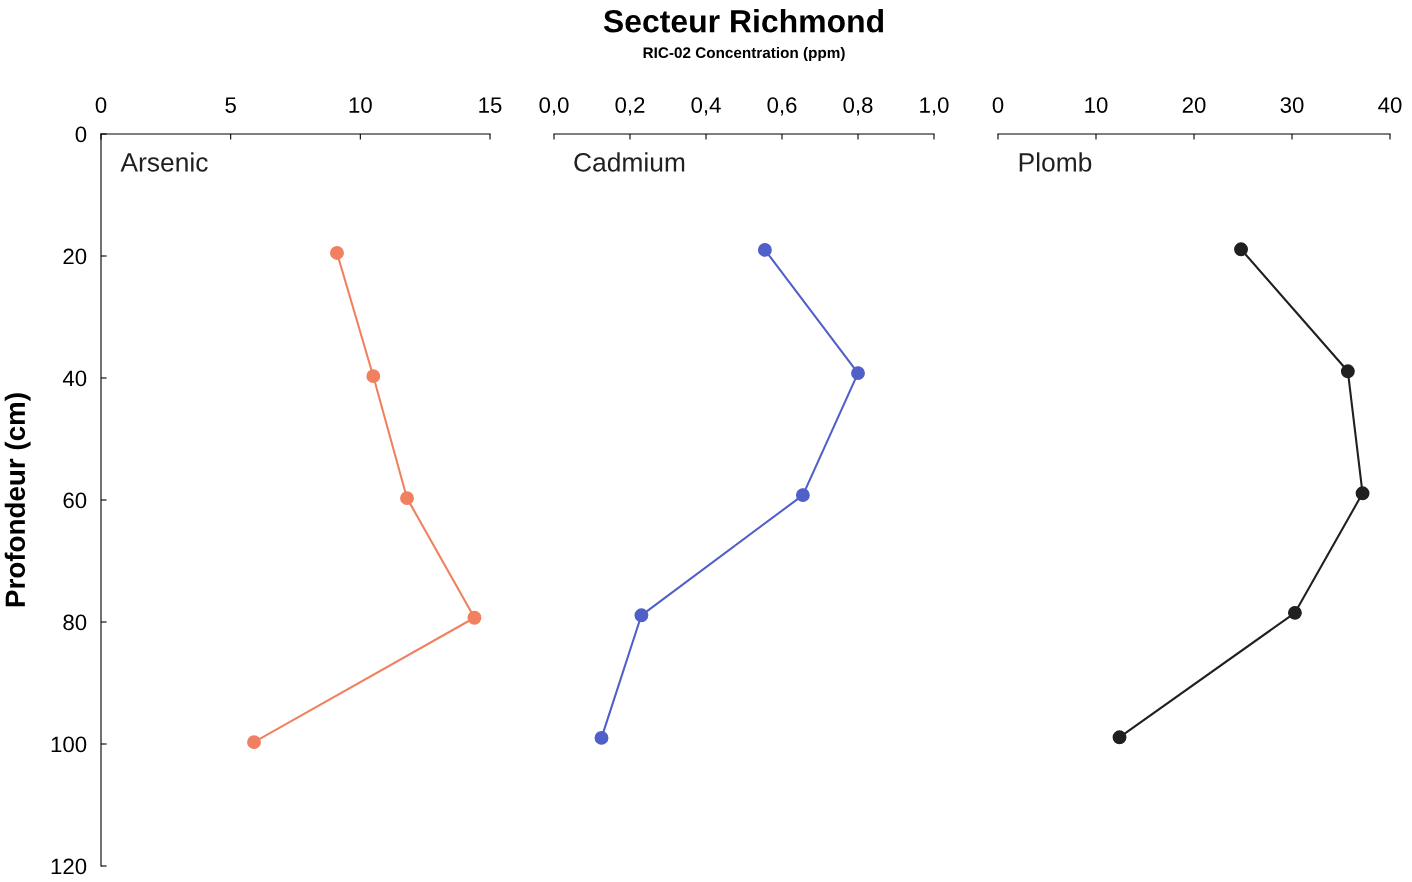 The height and width of the screenshot is (882, 1412). What do you see at coordinates (69, 744) in the screenshot?
I see `y-tick-label: 100` at bounding box center [69, 744].